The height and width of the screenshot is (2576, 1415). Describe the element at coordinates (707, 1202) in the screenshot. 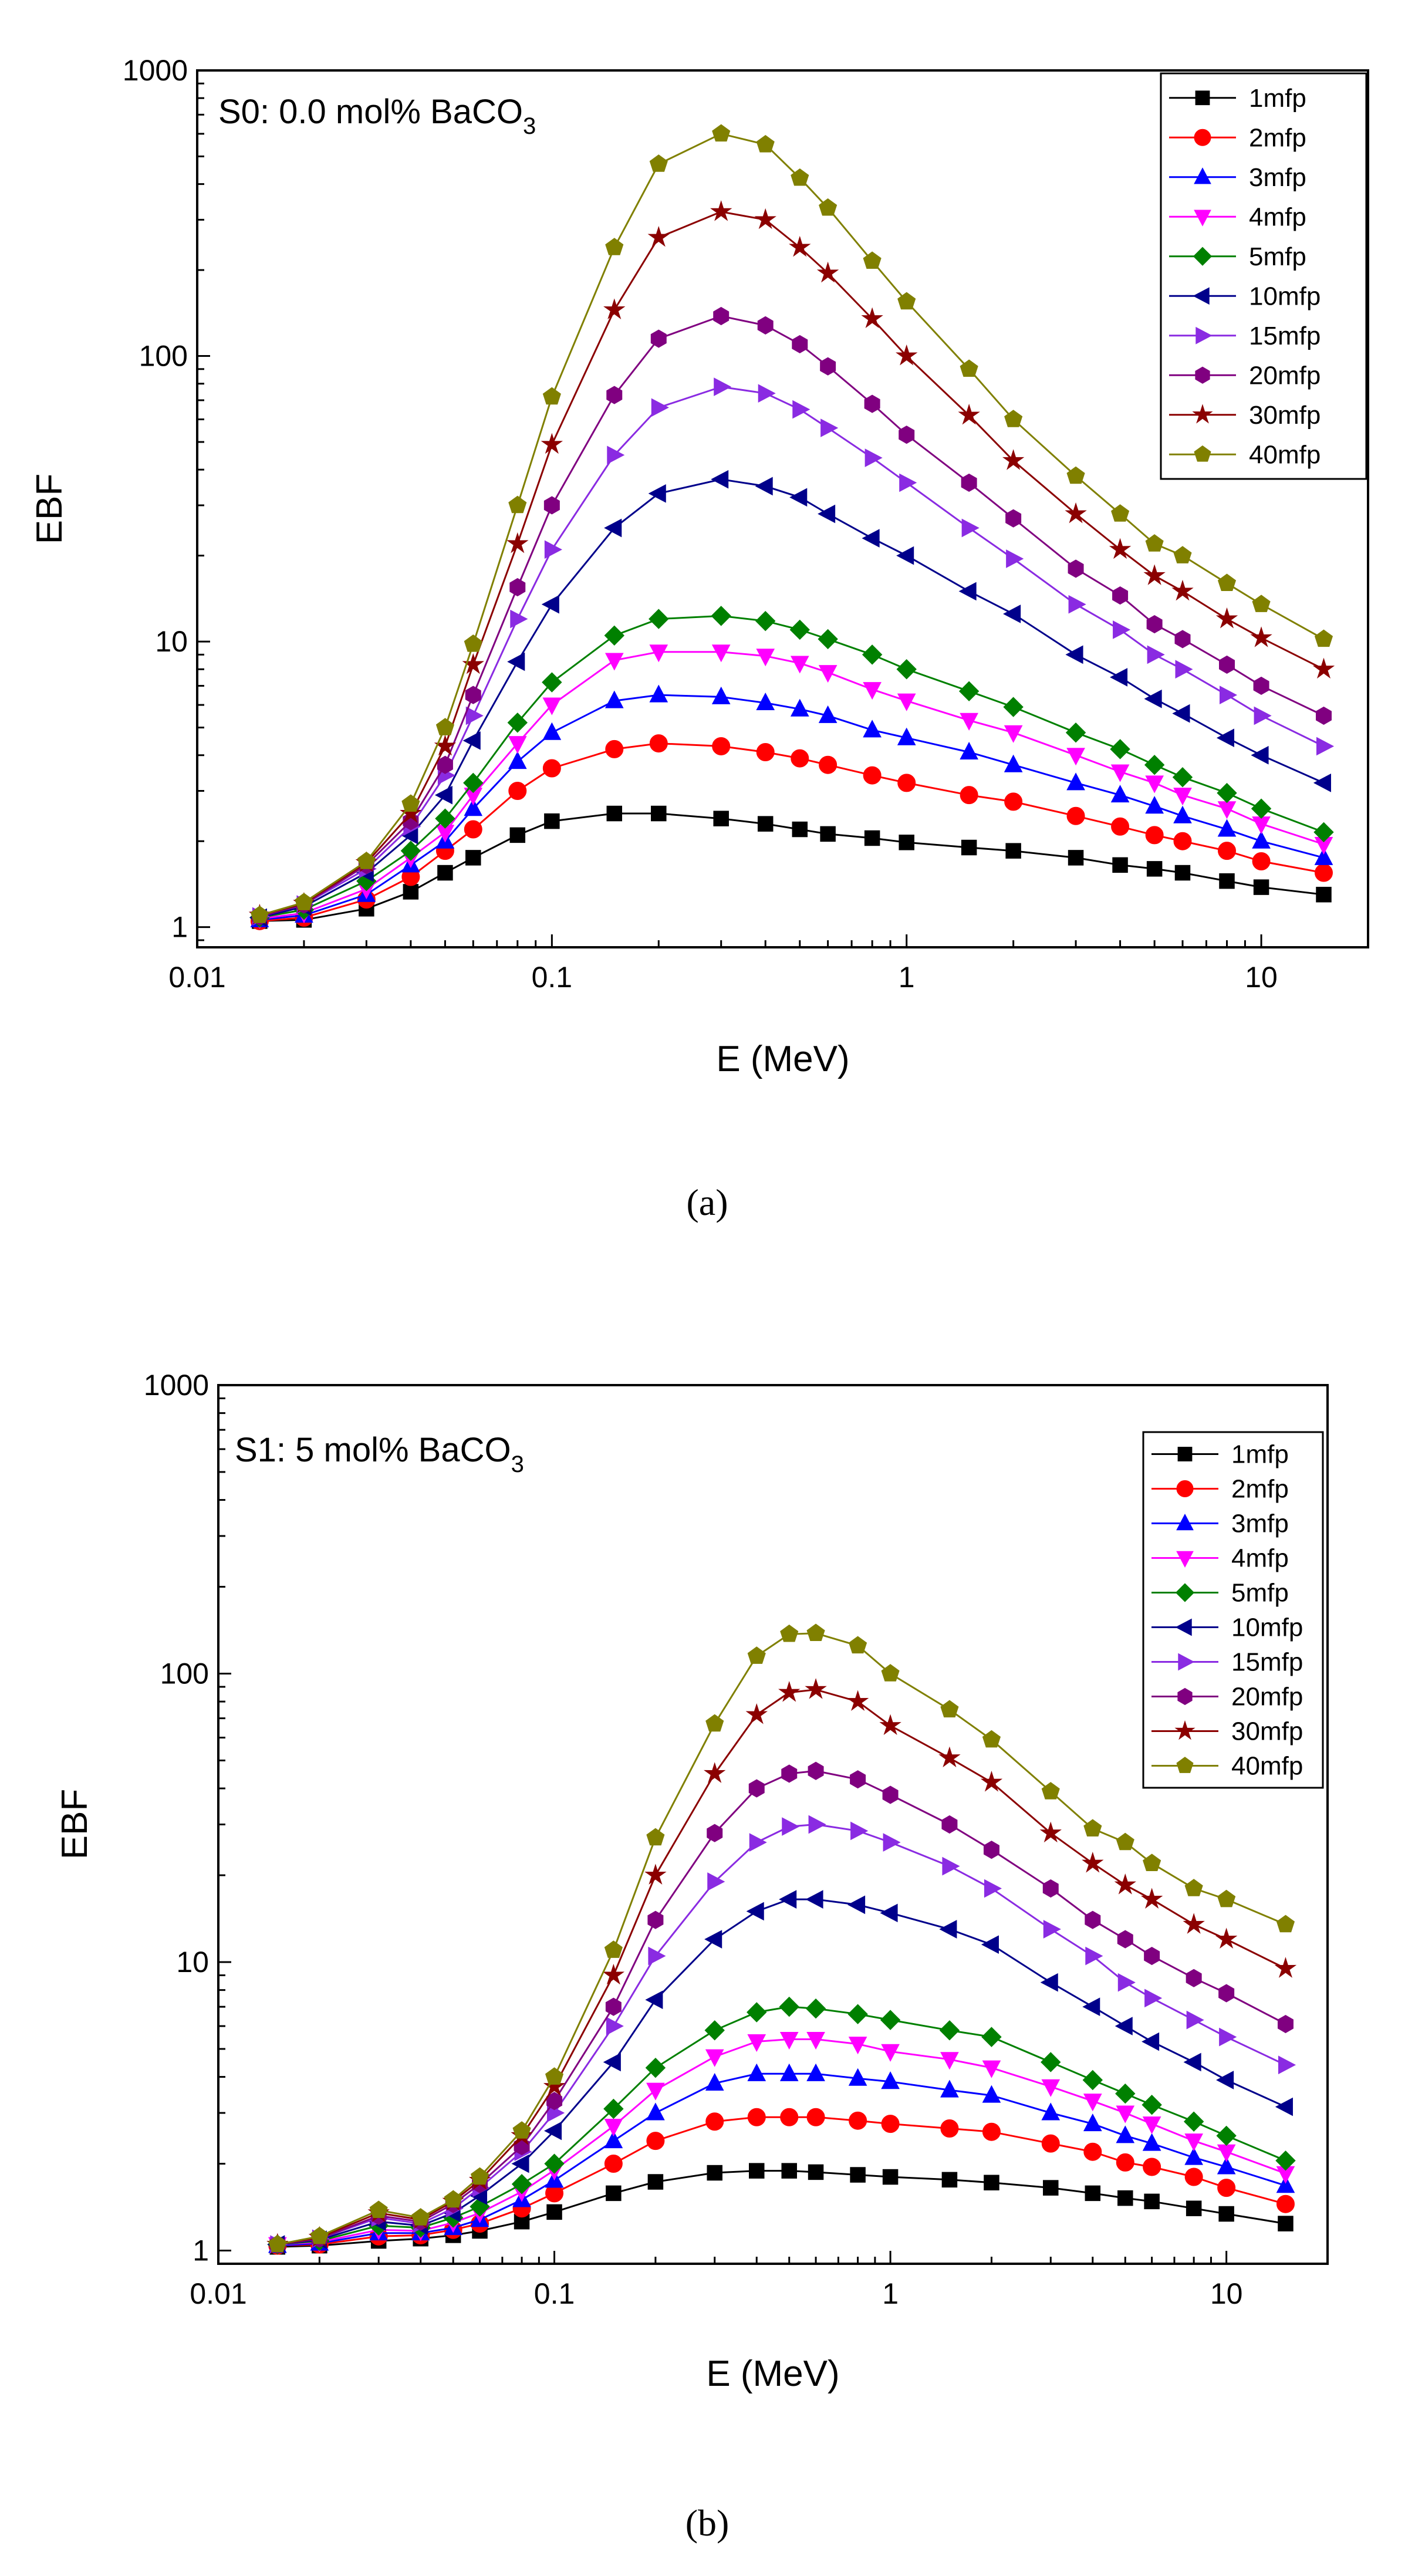

I see `panel-caption-a: (a)` at that location.